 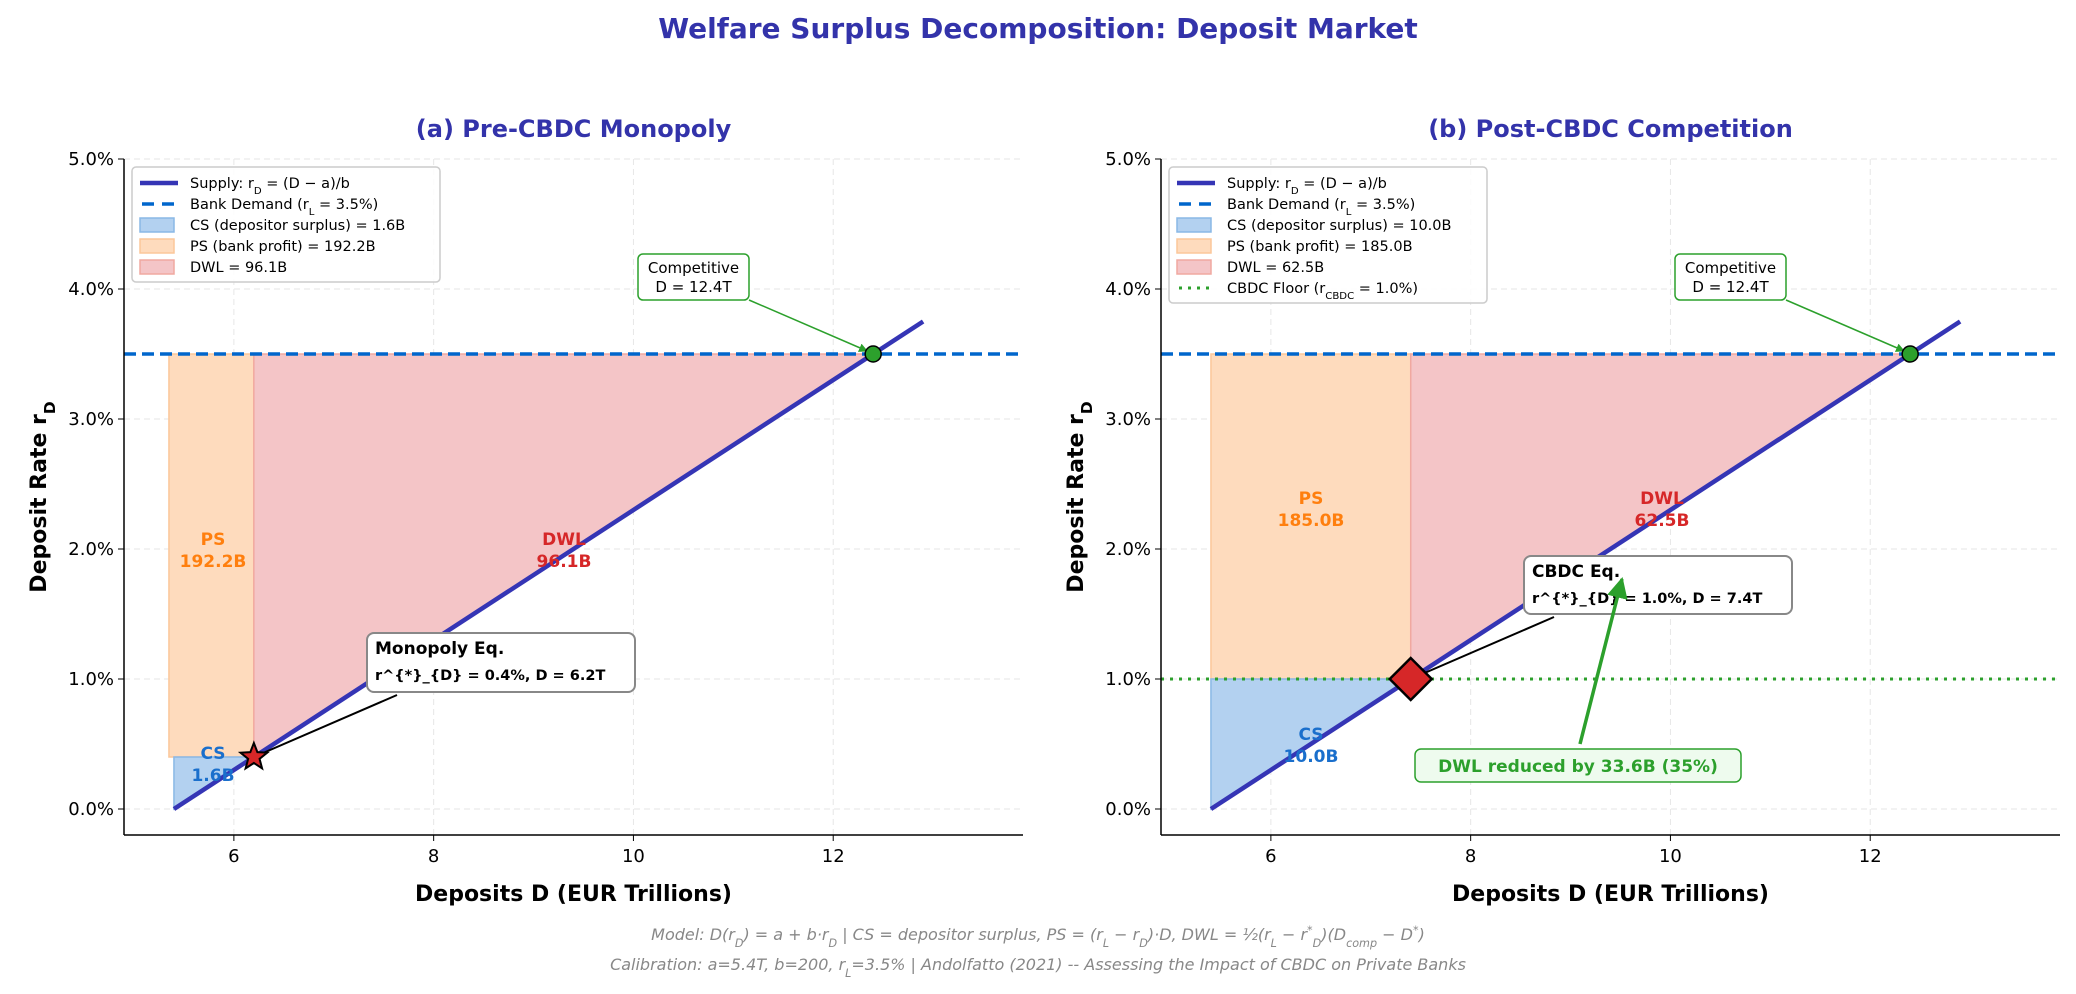 I want to click on equilibrium-value: r^{*}_{D} = 0.4%, D = 6.2T, so click(x=490, y=676).